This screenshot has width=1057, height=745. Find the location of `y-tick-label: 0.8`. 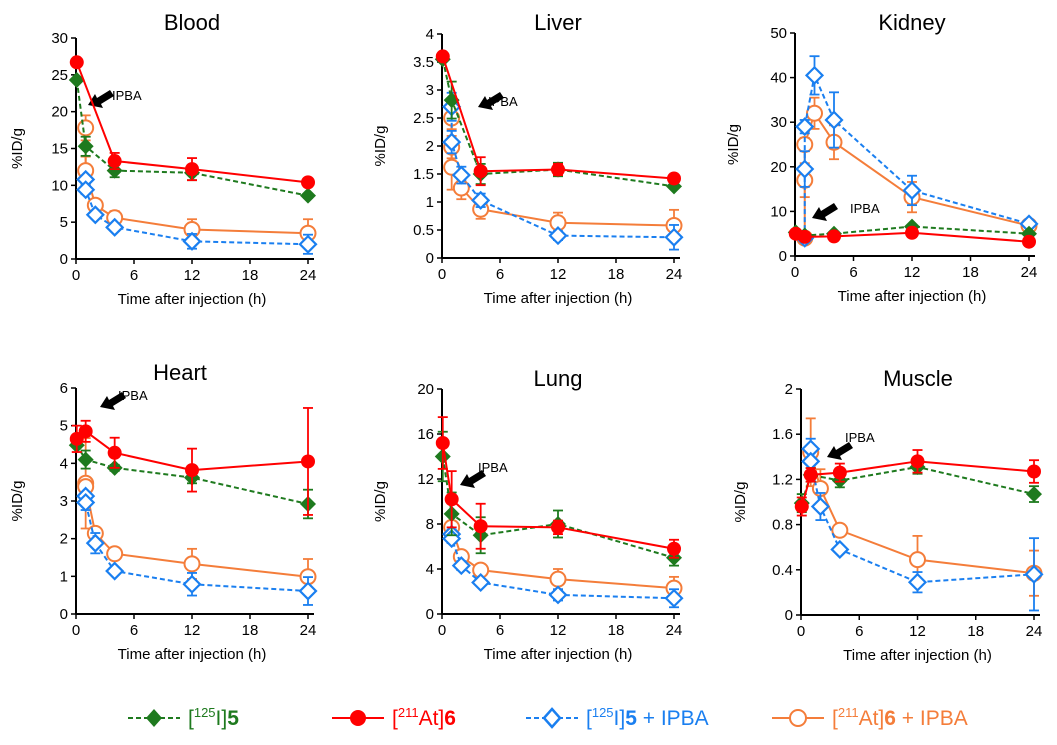

y-tick-label: 0.8 is located at coordinates (782, 525).